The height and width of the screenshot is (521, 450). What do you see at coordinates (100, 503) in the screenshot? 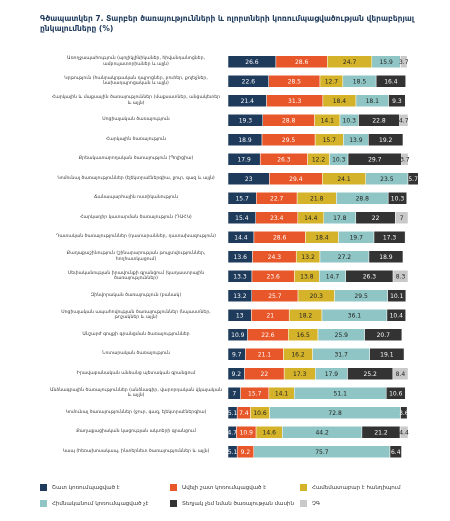
I see `legend-label: Հիմնականում կոռումպացված չէ` at bounding box center [100, 503].